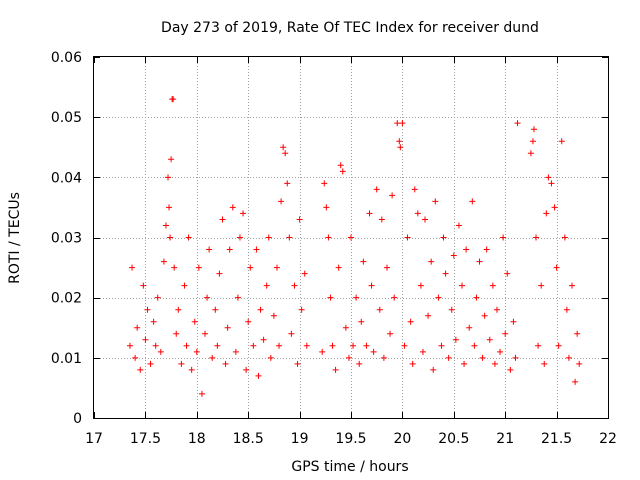  I want to click on y-tick-label: 0.05, so click(66, 118).